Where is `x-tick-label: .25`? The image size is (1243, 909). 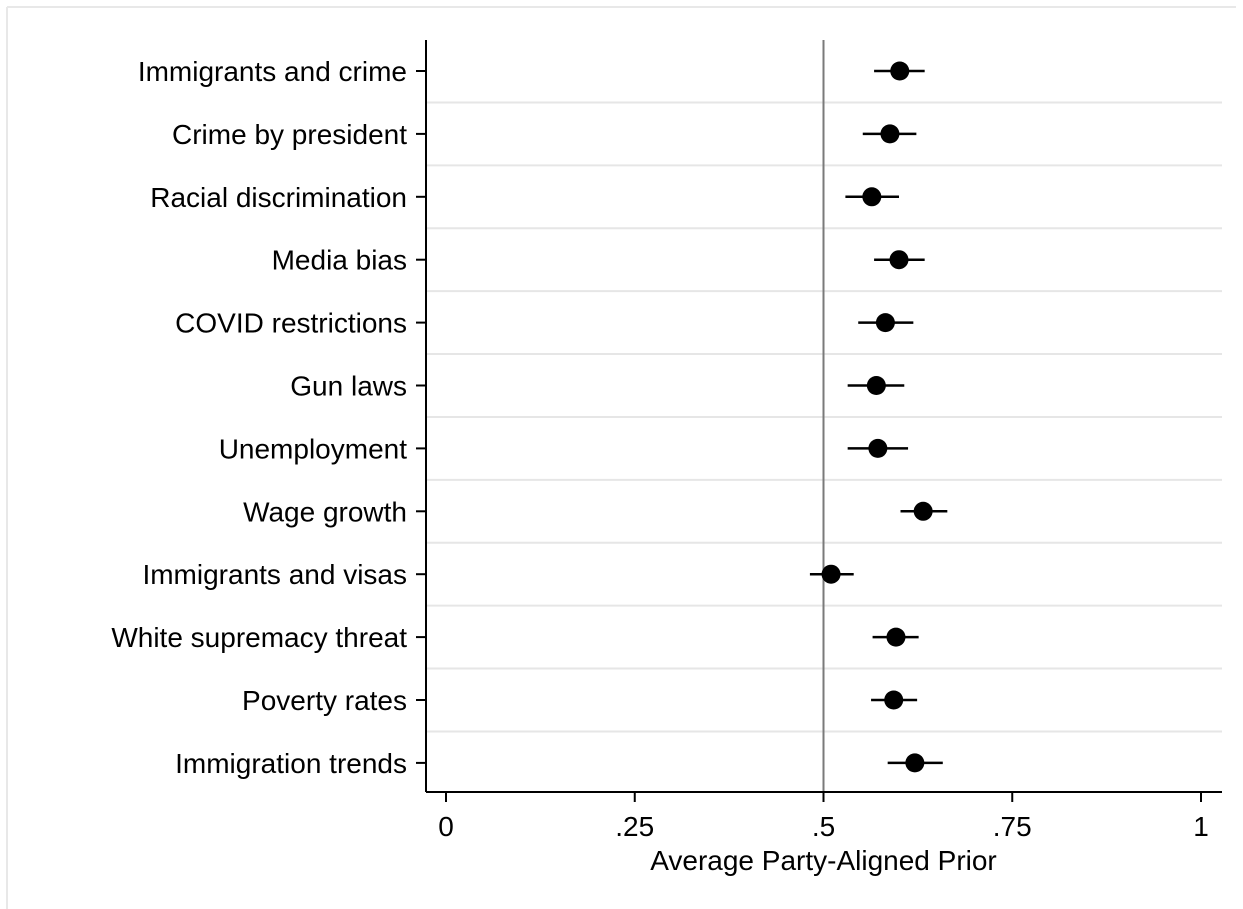
x-tick-label: .25 is located at coordinates (634, 826).